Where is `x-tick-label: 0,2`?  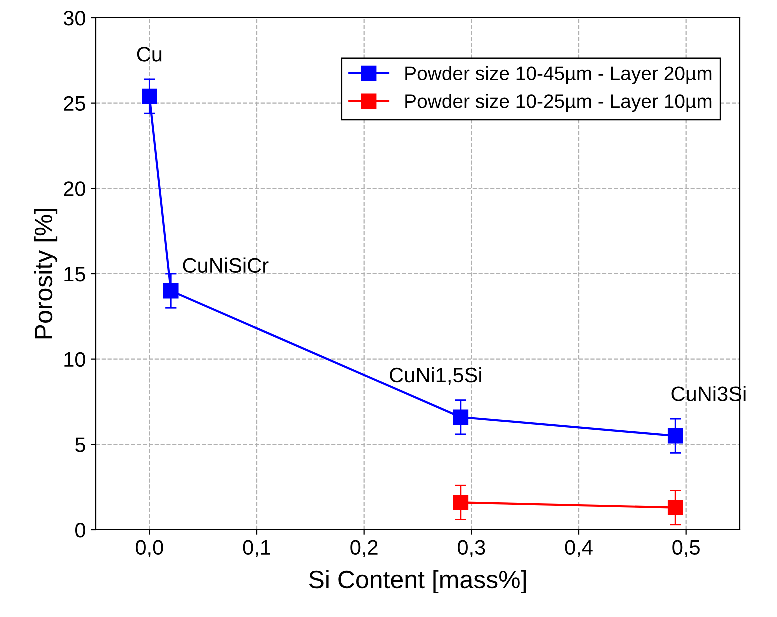
x-tick-label: 0,2 is located at coordinates (364, 549).